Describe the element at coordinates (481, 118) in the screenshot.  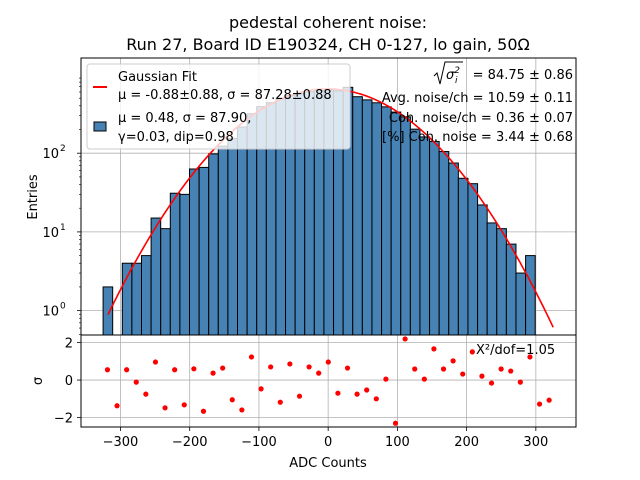
I see `annotation-coh-noise: Coh. noise/ch = 0.36 ± 0.07` at that location.